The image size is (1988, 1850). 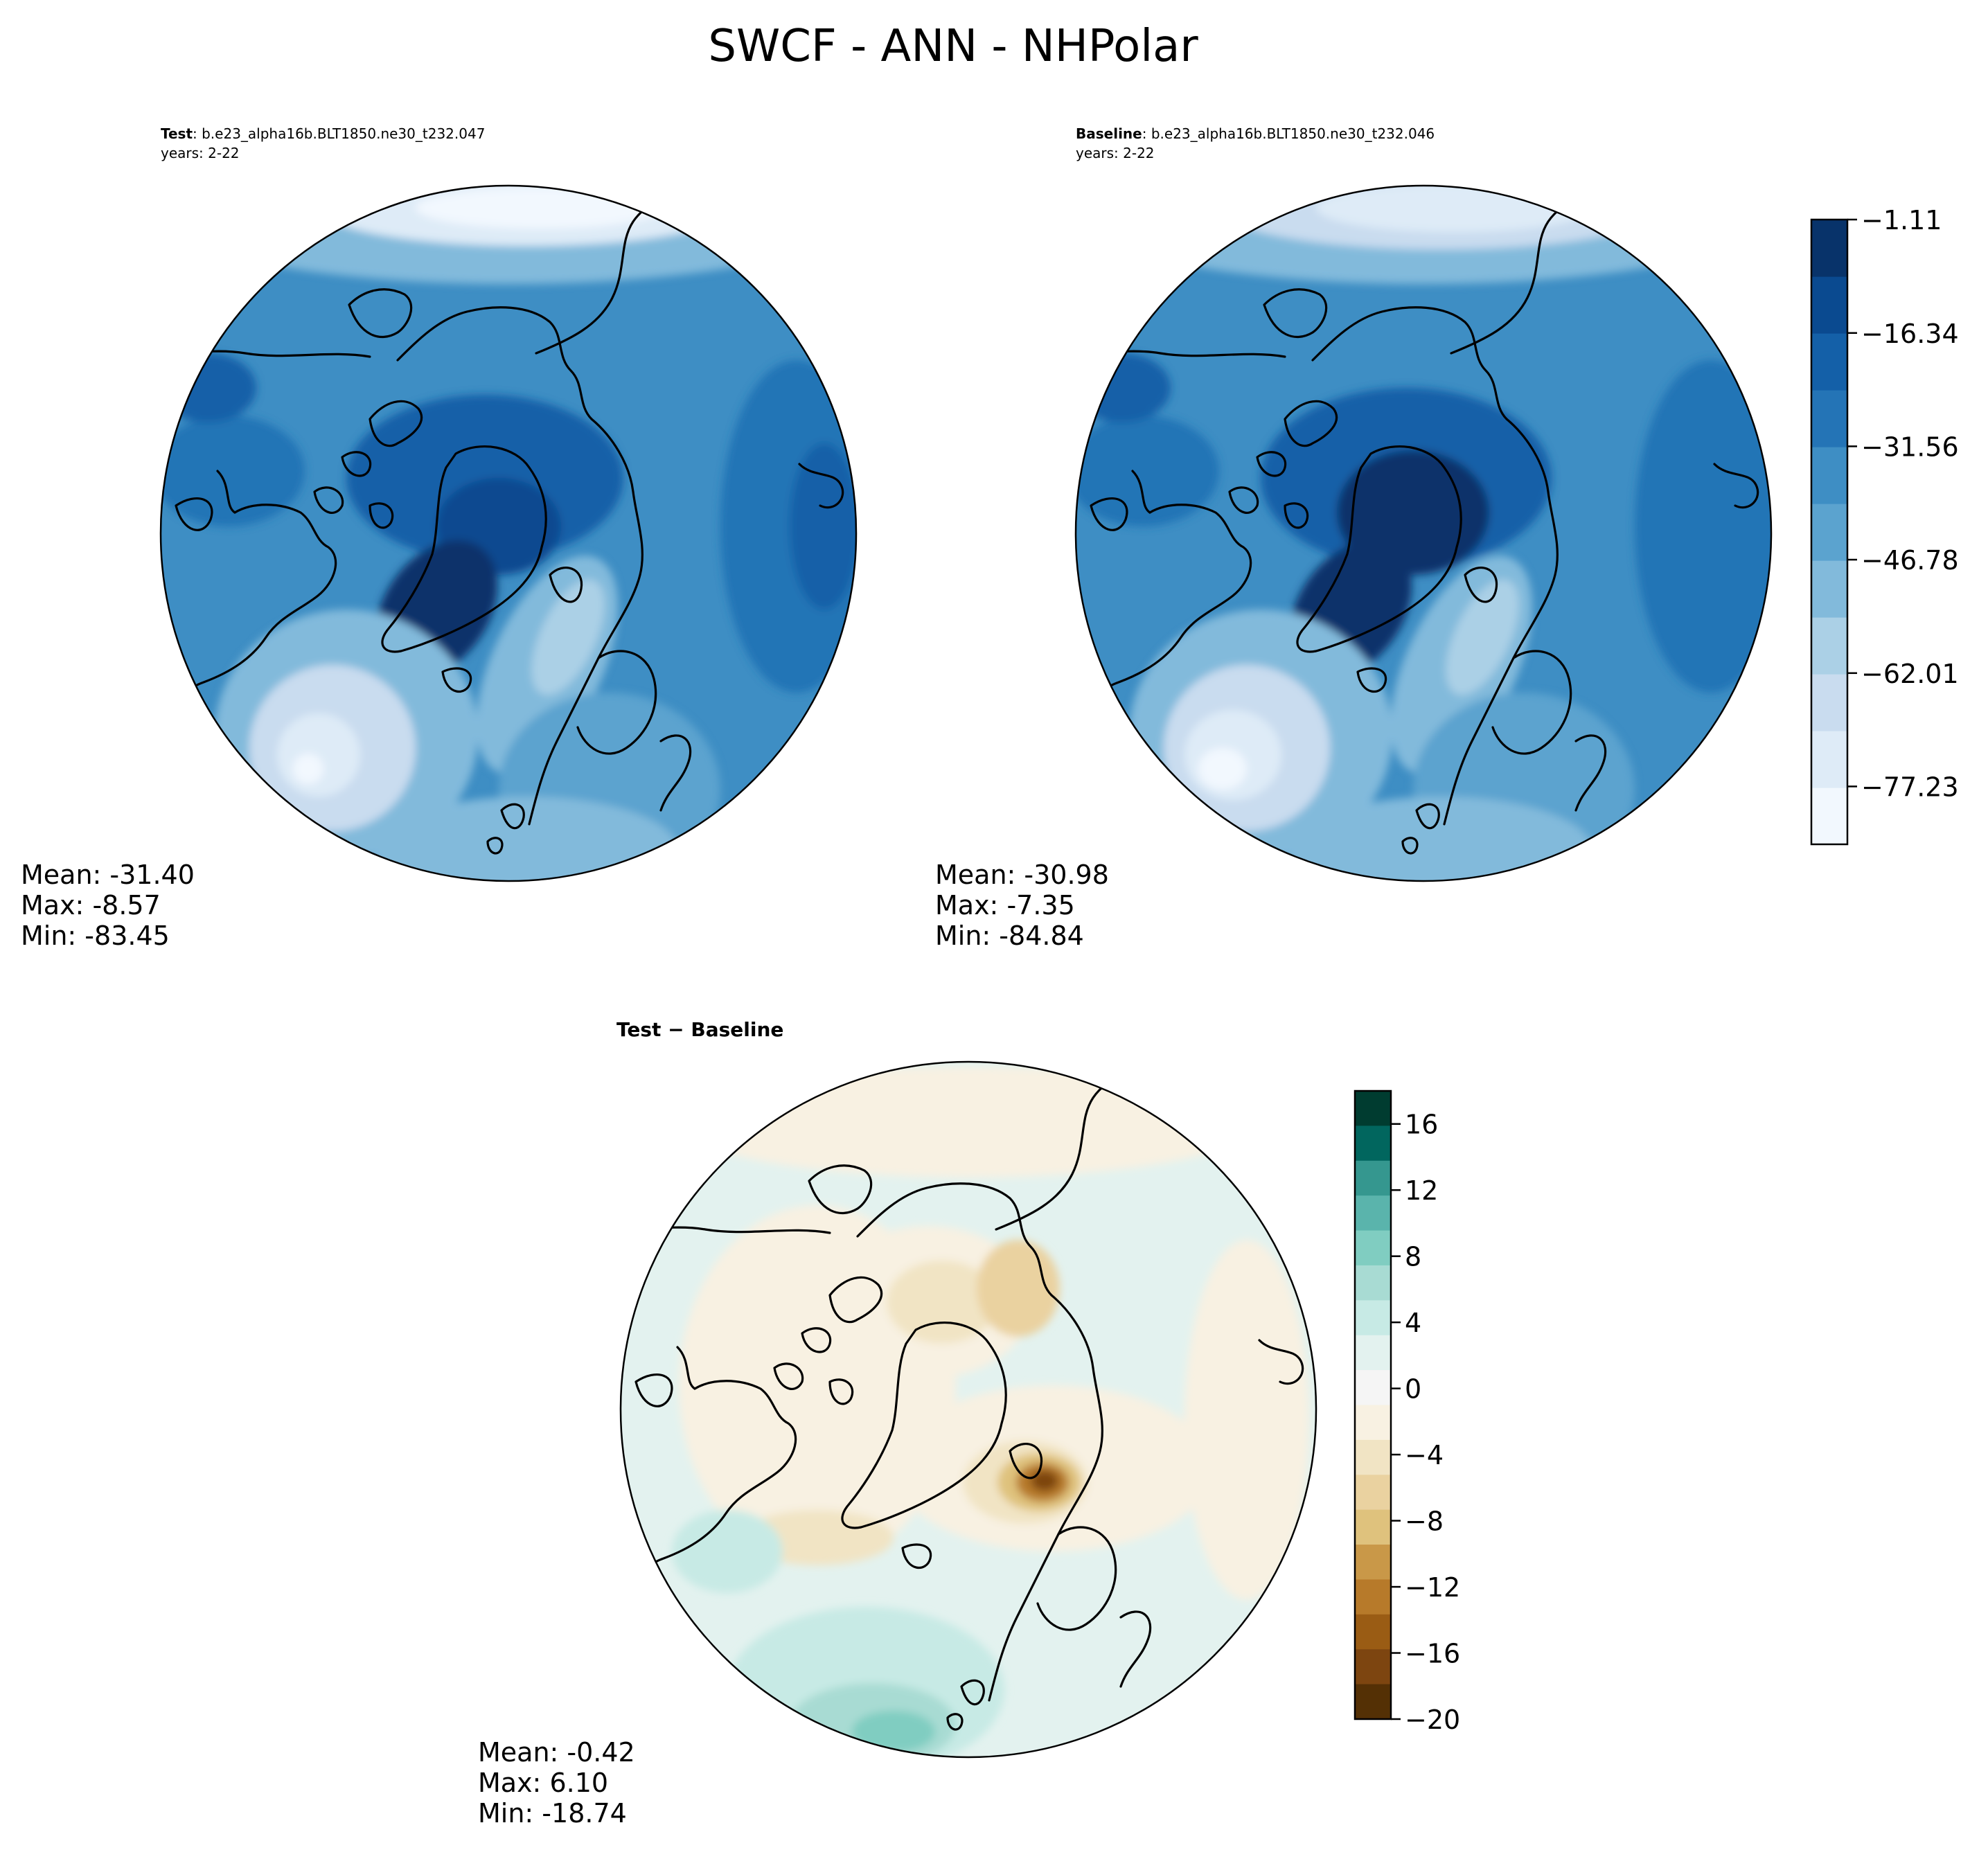 I want to click on test-map-border, so click(x=508, y=533).